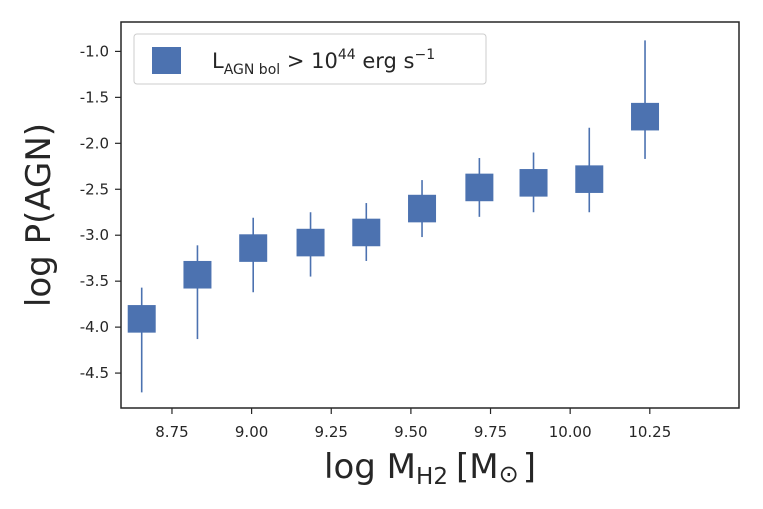  I want to click on x-axis-ticks: 8.75 9.00 9.25 9.50 9.75 10.00 10.25, so click(413, 424).